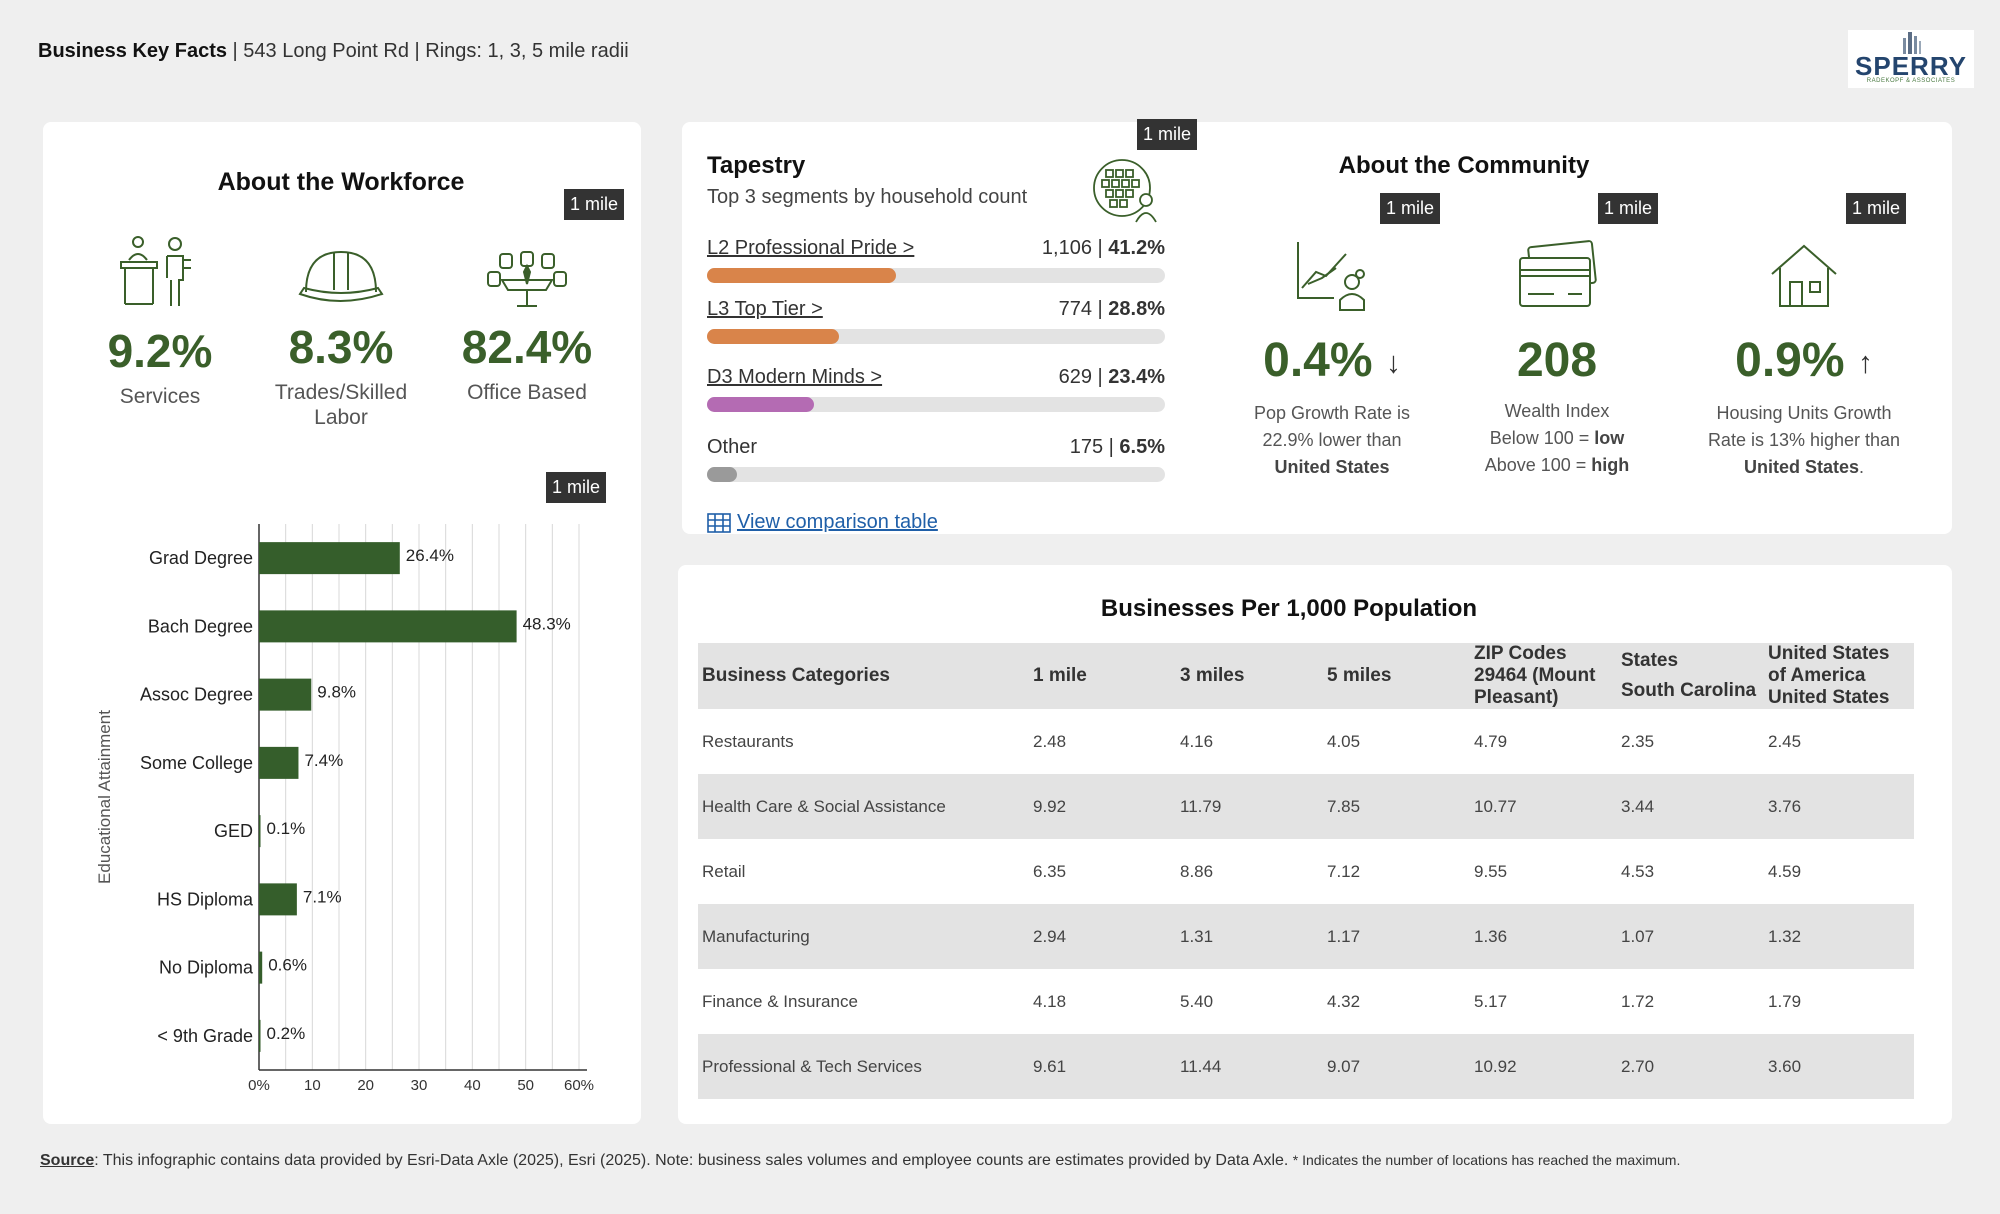 This screenshot has height=1214, width=2000. Describe the element at coordinates (795, 377) in the screenshot. I see `segment-link: D3 Modern Minds >` at that location.